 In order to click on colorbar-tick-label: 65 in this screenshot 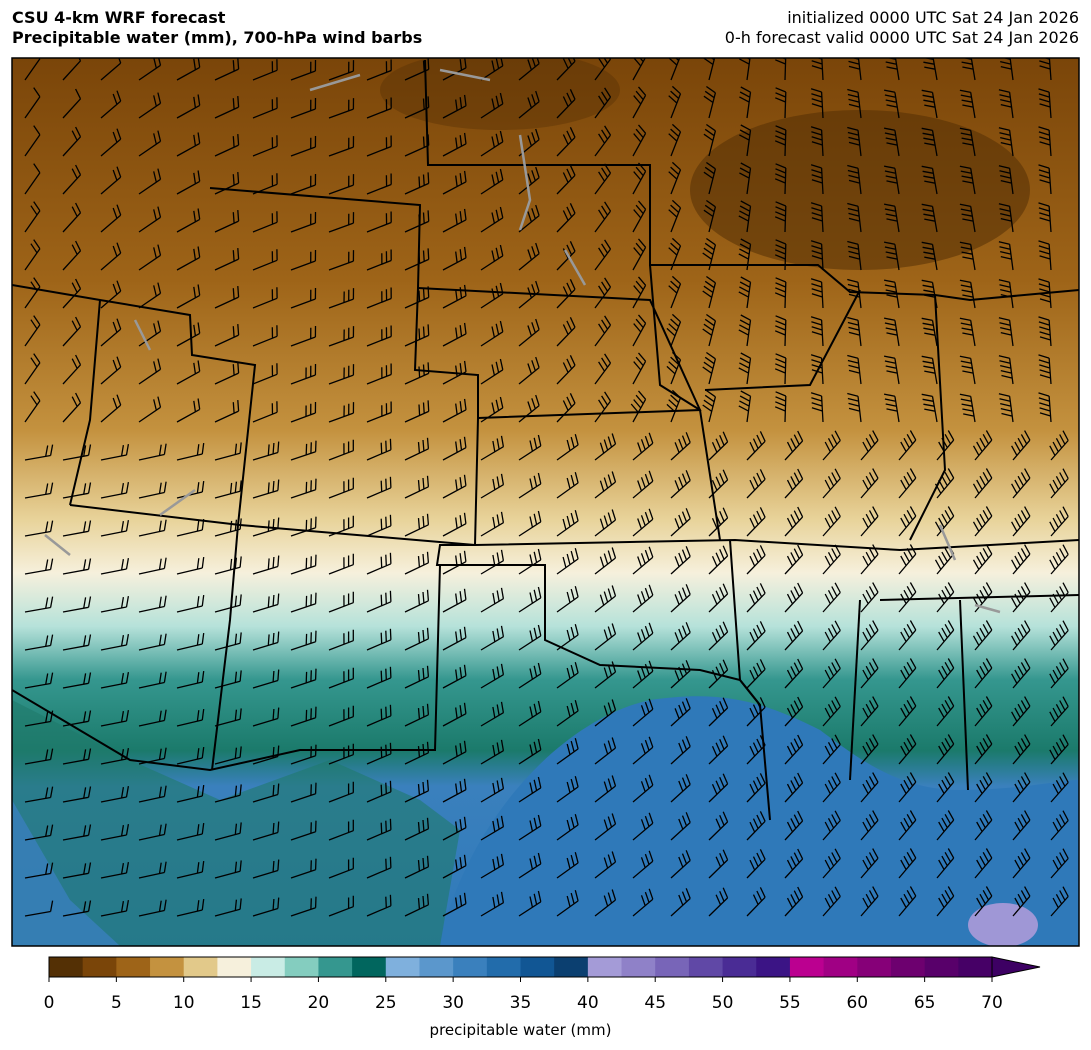, I will do `click(925, 1003)`.